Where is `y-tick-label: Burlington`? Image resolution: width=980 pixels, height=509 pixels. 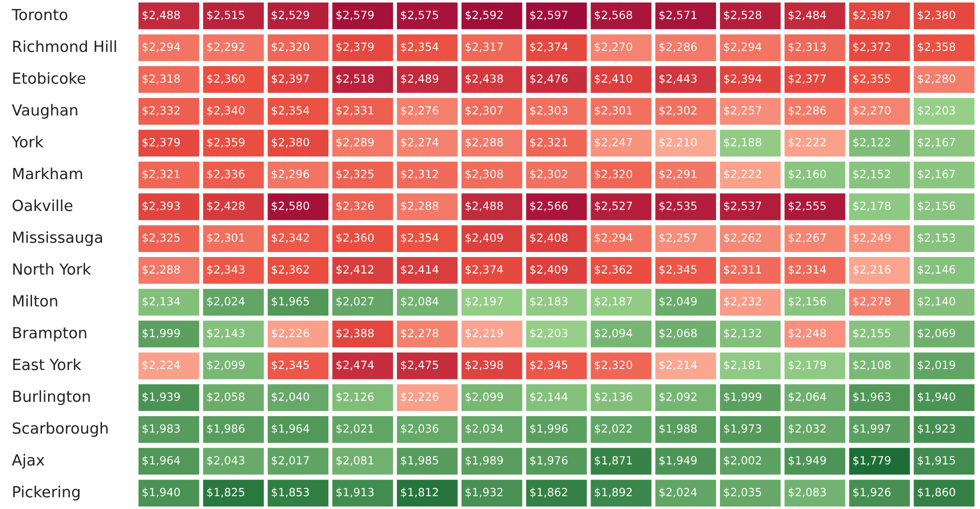 y-tick-label: Burlington is located at coordinates (51, 398).